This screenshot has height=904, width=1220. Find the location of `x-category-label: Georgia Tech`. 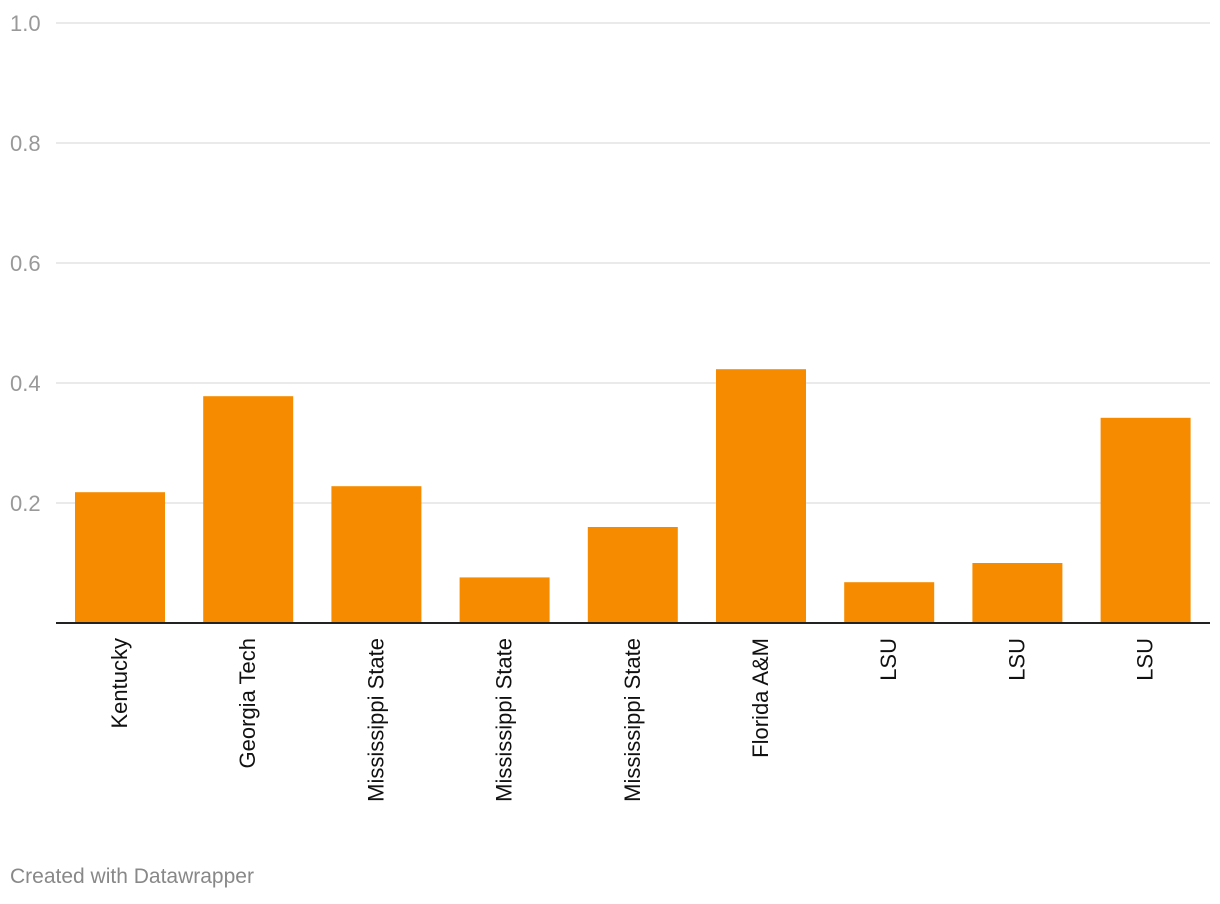

x-category-label: Georgia Tech is located at coordinates (247, 703).